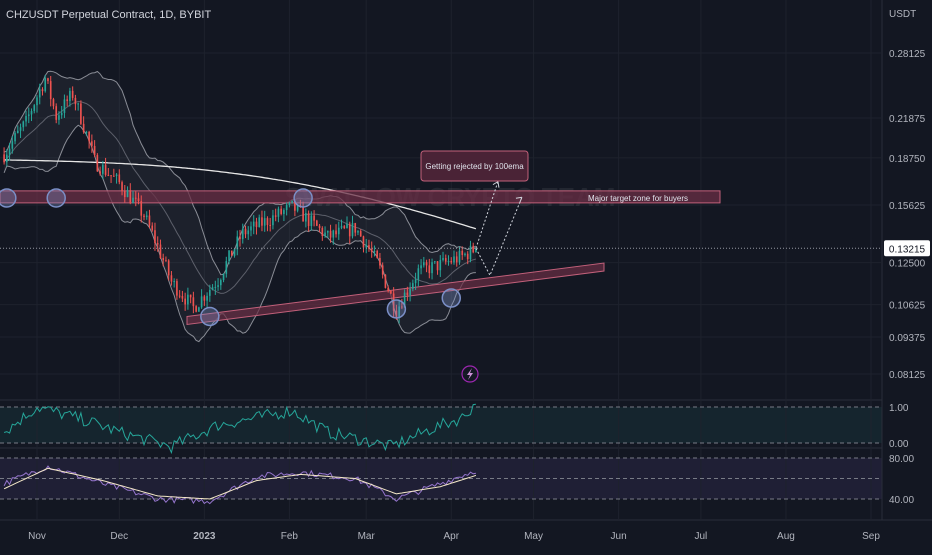 Image resolution: width=932 pixels, height=555 pixels. Describe the element at coordinates (907, 206) in the screenshot. I see `price-axis-tick-label: 0.15625` at that location.